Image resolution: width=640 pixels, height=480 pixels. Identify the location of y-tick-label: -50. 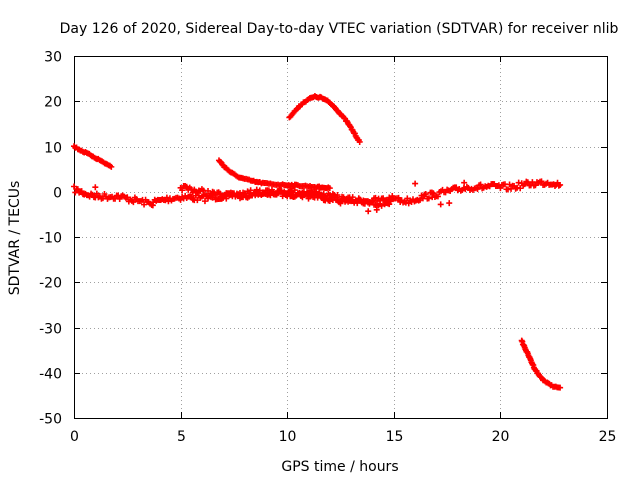
(50, 420).